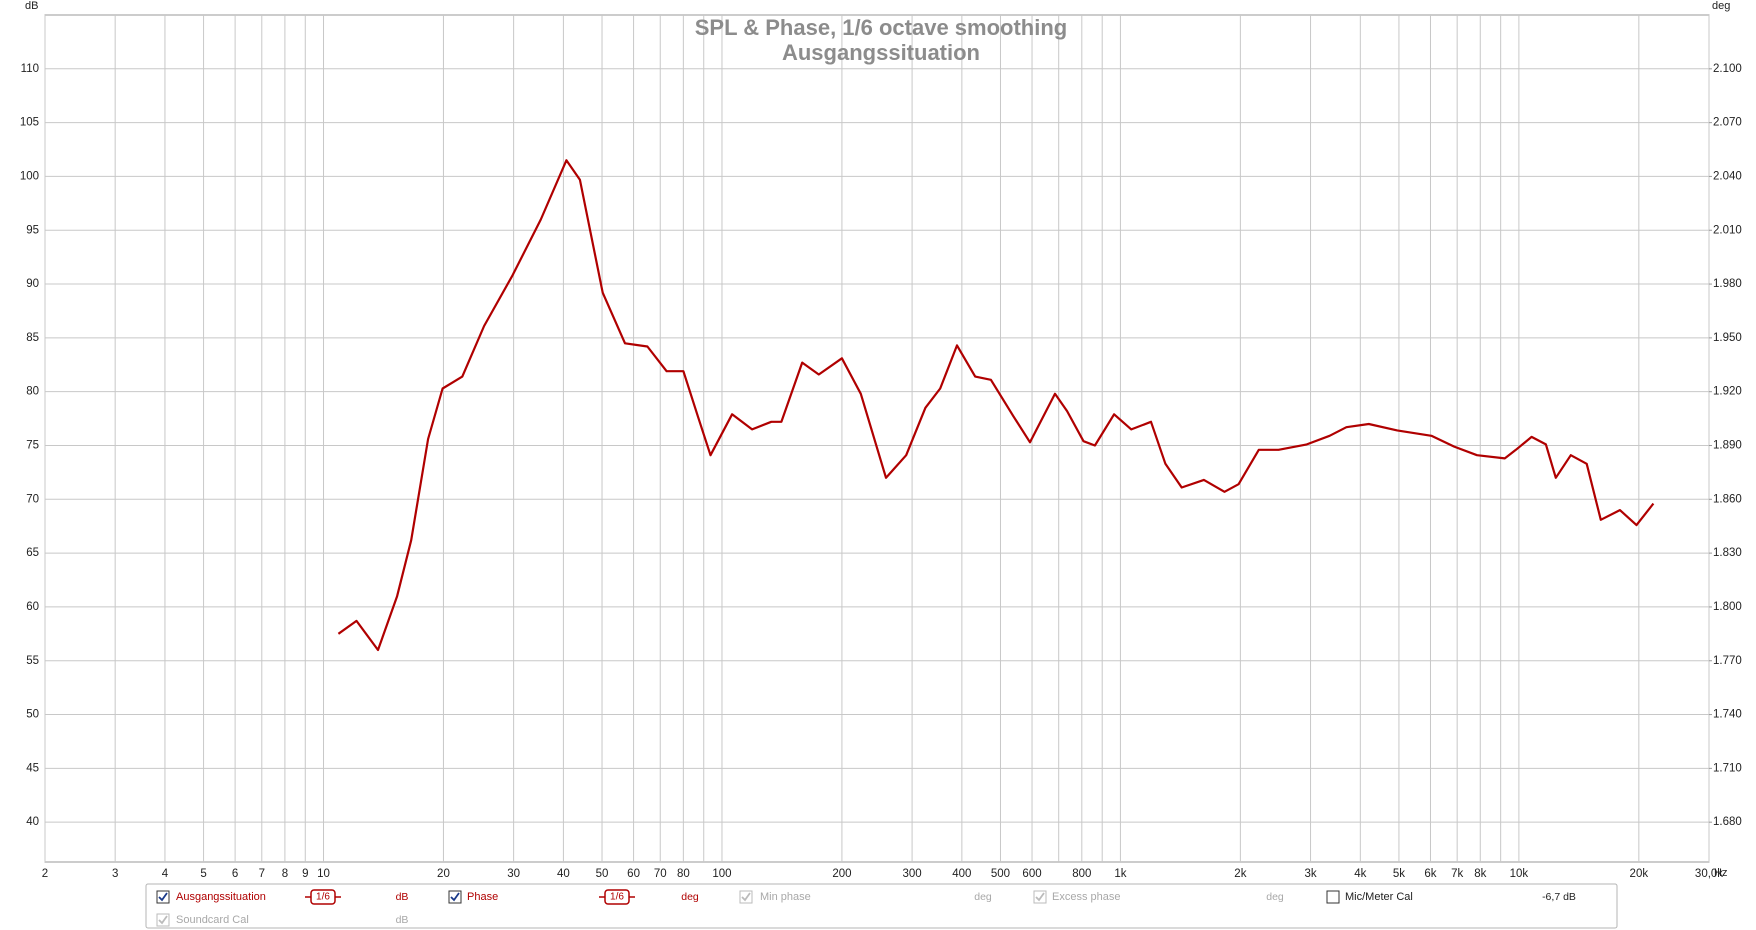  Describe the element at coordinates (881, 27) in the screenshot. I see `chart-title: SPL & Phase, 1/6 octave smoothing` at that location.